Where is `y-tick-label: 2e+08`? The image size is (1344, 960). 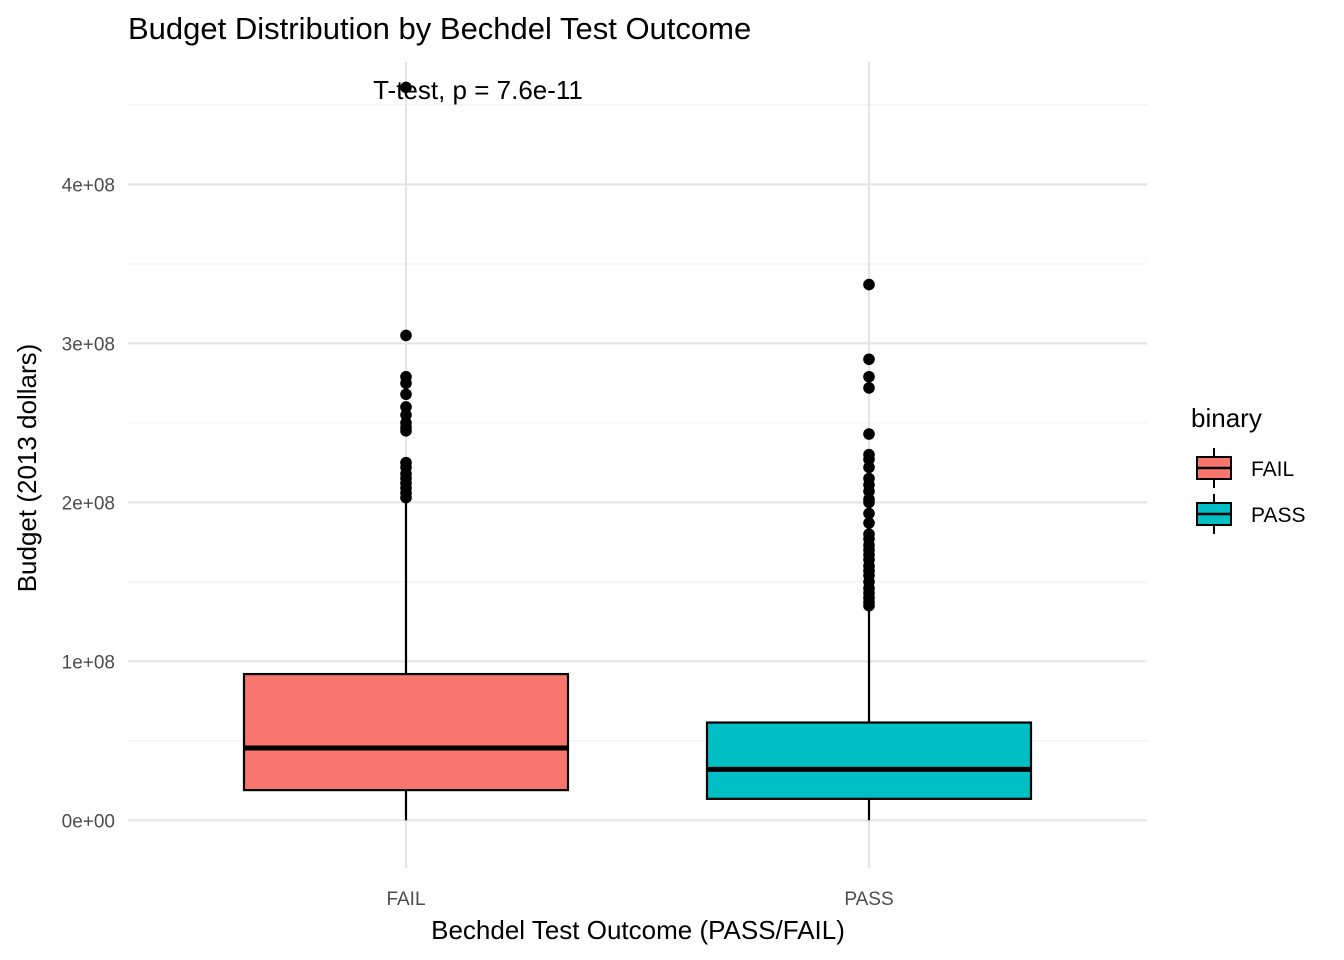 y-tick-label: 2e+08 is located at coordinates (88, 503).